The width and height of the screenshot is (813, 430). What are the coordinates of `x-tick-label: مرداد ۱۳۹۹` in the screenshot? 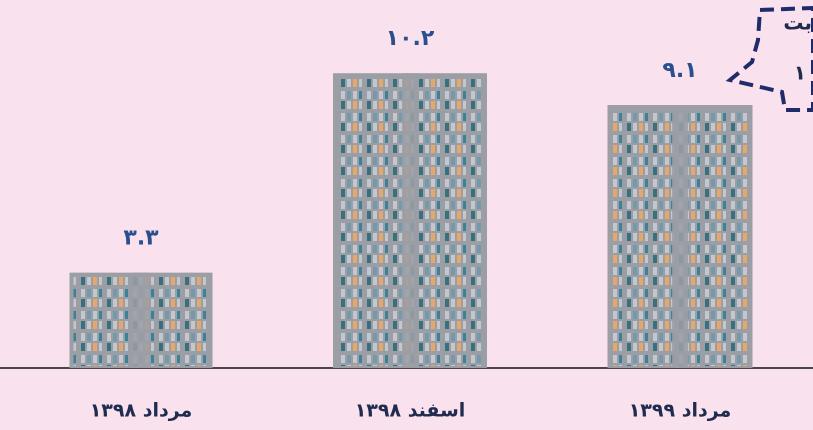 It's located at (680, 411).